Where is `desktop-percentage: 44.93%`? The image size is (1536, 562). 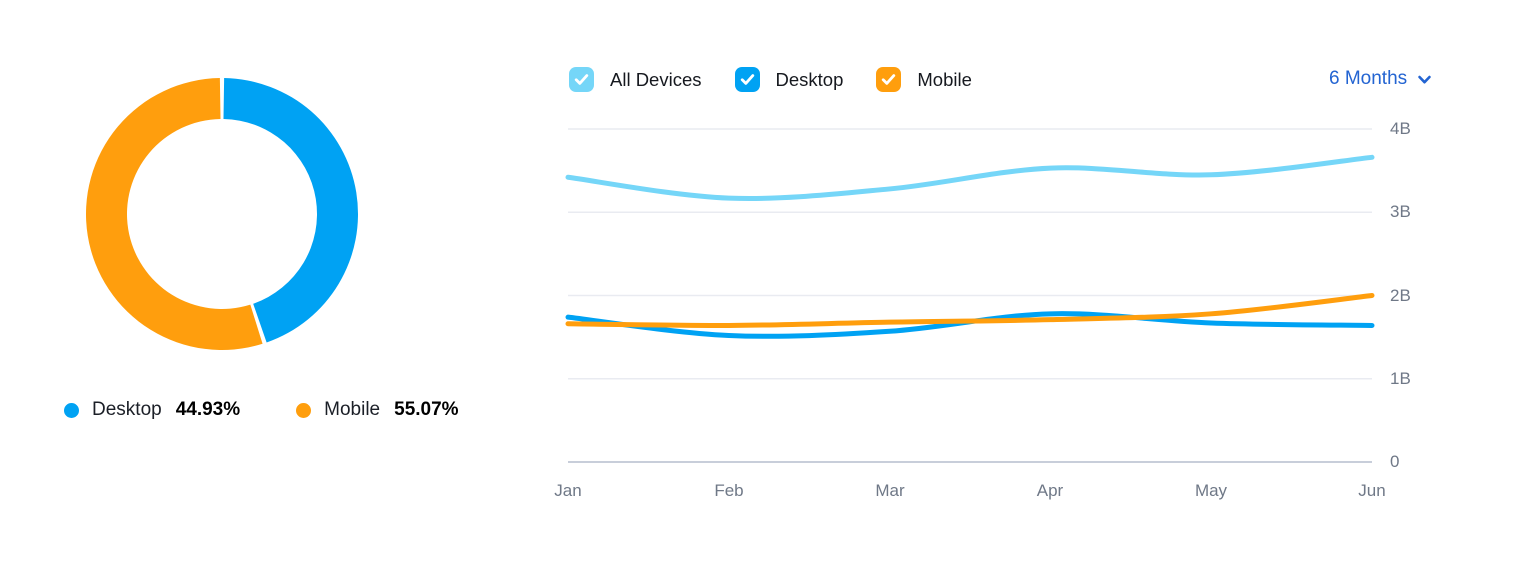 desktop-percentage: 44.93% is located at coordinates (208, 409).